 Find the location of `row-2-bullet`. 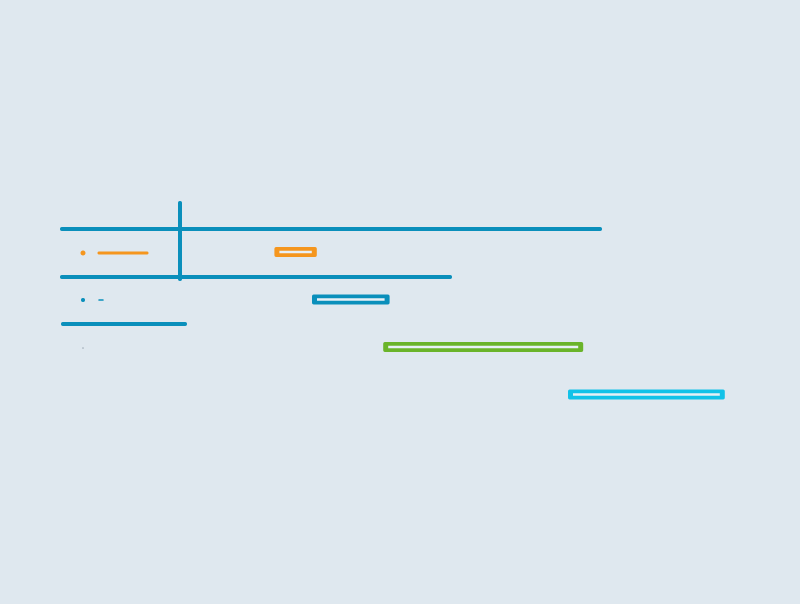

row-2-bullet is located at coordinates (83, 300).